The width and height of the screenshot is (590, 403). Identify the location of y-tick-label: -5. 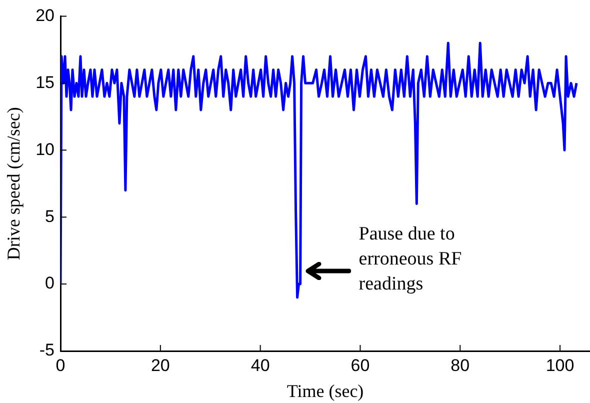
(47, 350).